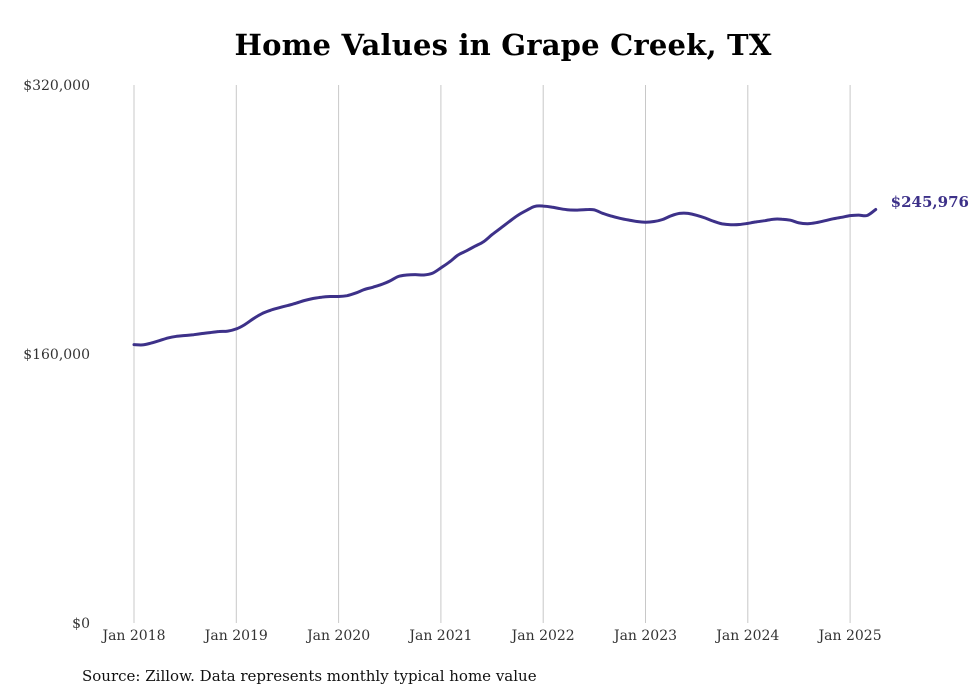 The image size is (980, 699). I want to click on x-tick-label: Jan 2023, so click(644, 636).